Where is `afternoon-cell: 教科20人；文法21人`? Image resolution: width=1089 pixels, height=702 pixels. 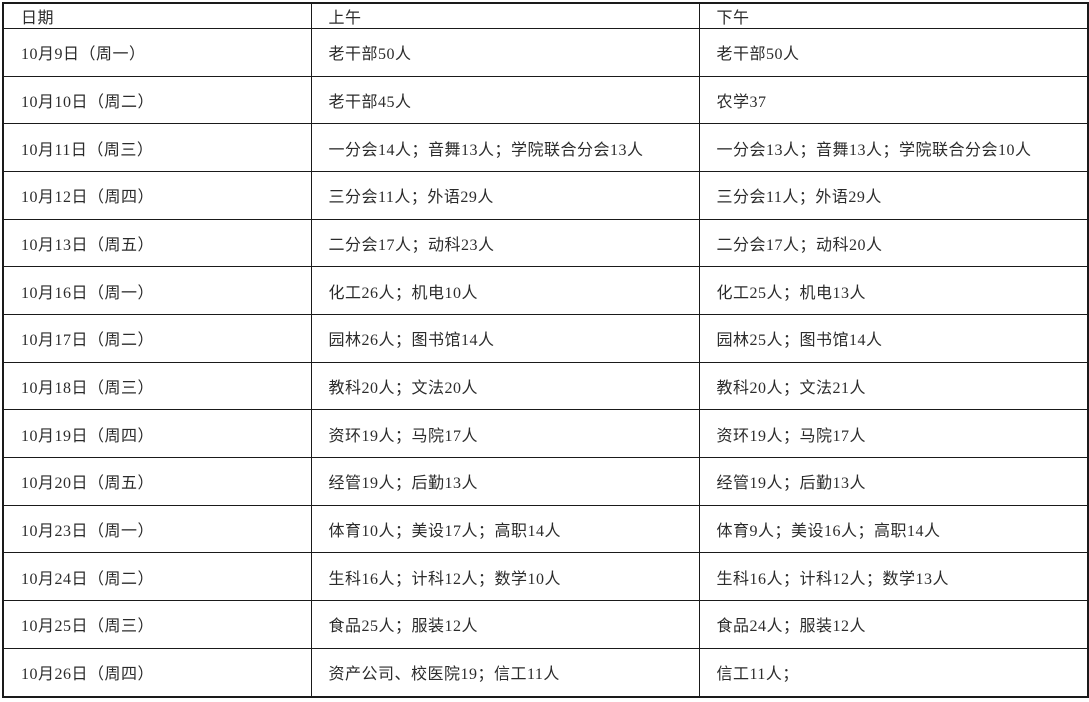 afternoon-cell: 教科20人；文法21人 is located at coordinates (893, 386).